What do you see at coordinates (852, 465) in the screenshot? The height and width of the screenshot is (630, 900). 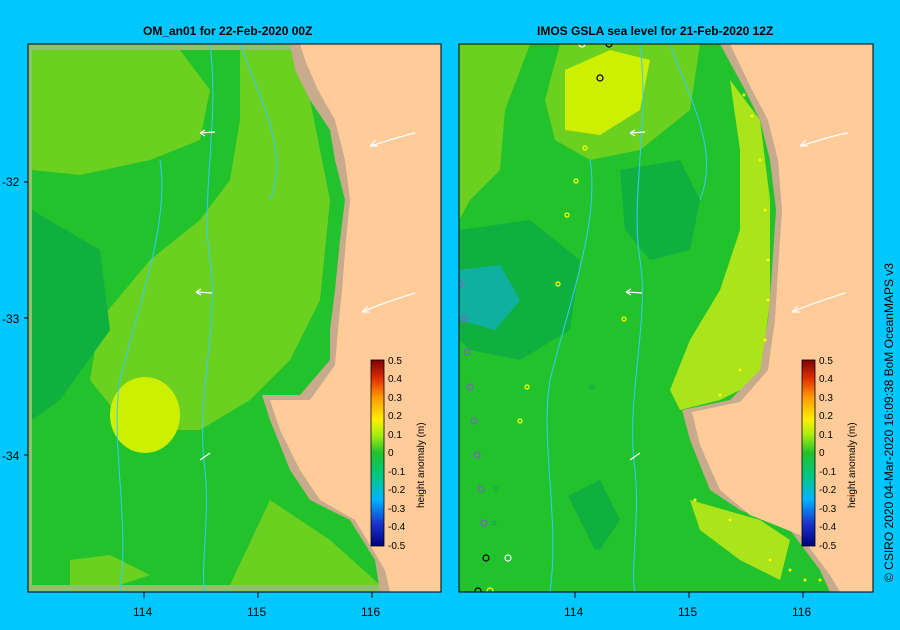 I see `right-colorbar-label: height anomaly (m)` at bounding box center [852, 465].